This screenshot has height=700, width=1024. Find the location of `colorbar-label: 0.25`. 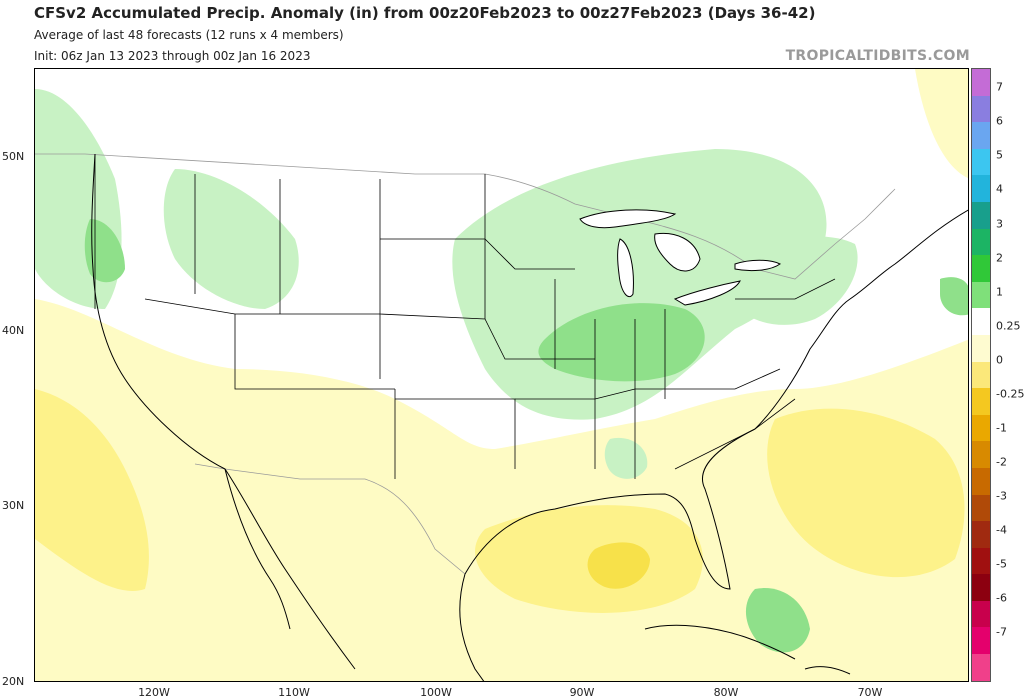

colorbar-label: 0.25 is located at coordinates (1008, 326).